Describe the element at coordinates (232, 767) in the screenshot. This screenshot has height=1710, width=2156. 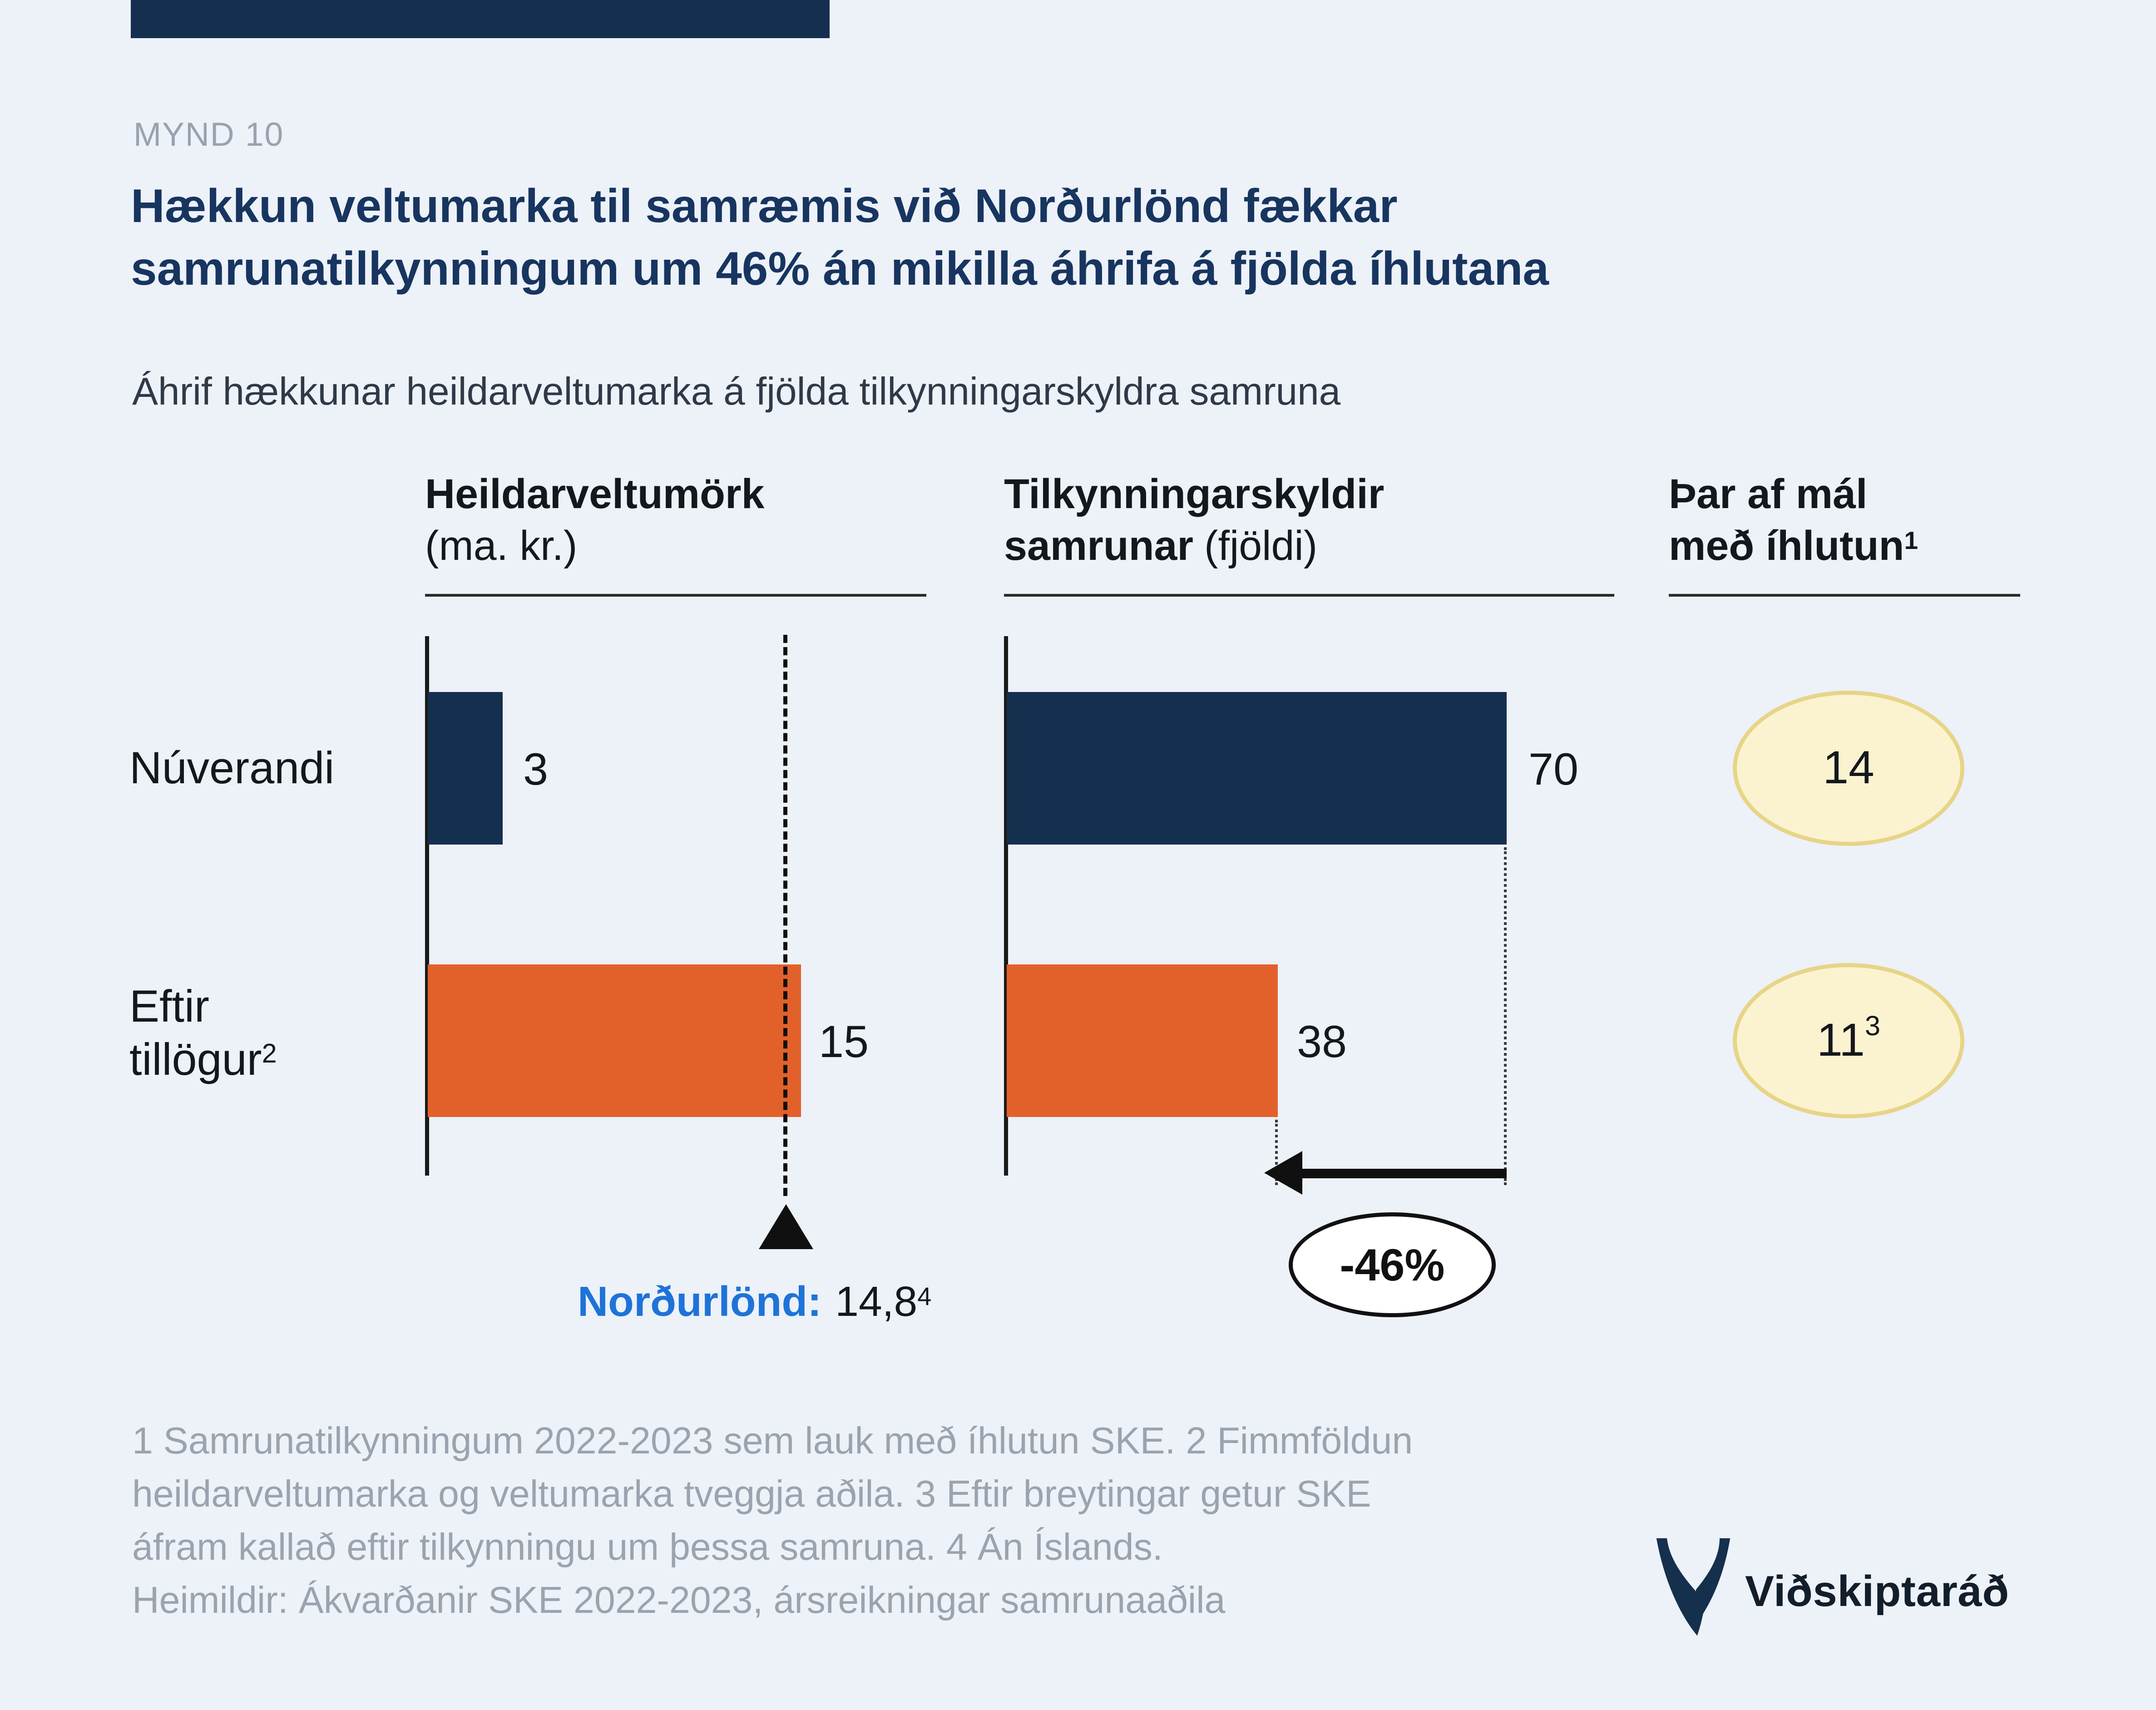
I see `row-label-current: Núverandi` at that location.